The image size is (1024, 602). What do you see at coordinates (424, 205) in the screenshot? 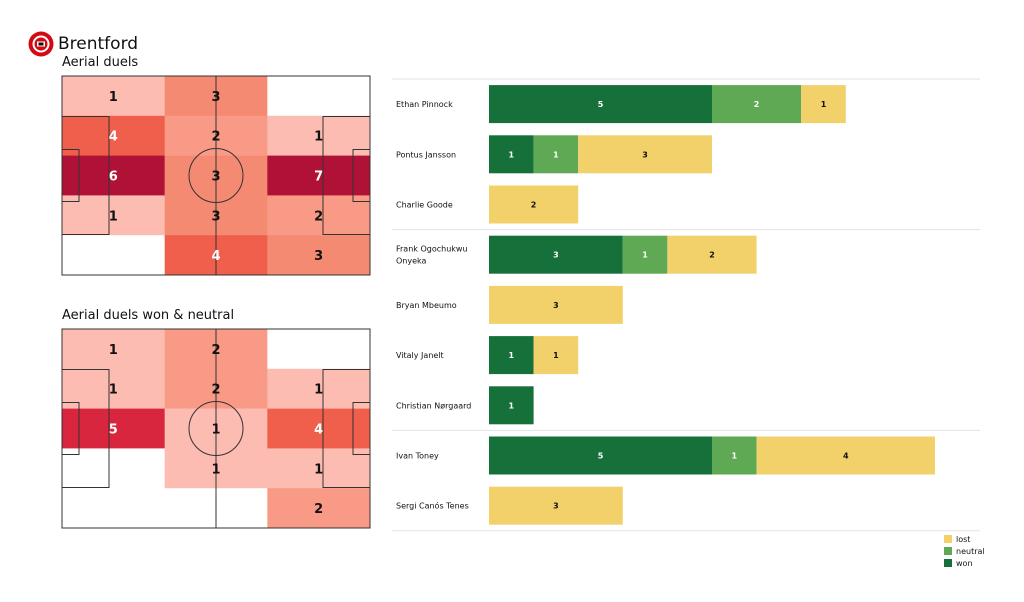
I see `player-label: Charlie Goode` at bounding box center [424, 205].